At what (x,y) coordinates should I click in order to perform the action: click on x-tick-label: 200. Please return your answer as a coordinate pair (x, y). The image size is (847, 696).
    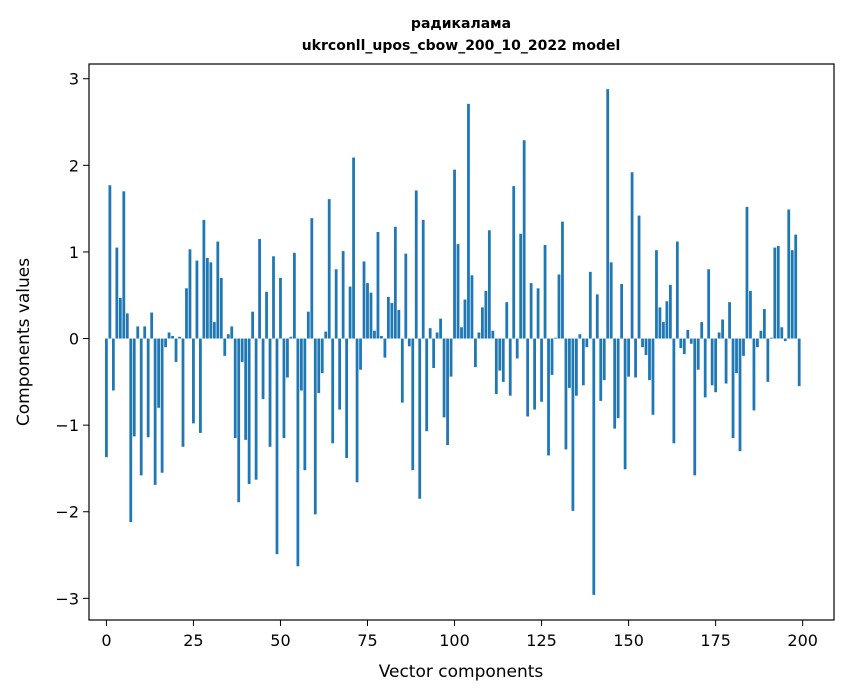
    Looking at the image, I should click on (802, 640).